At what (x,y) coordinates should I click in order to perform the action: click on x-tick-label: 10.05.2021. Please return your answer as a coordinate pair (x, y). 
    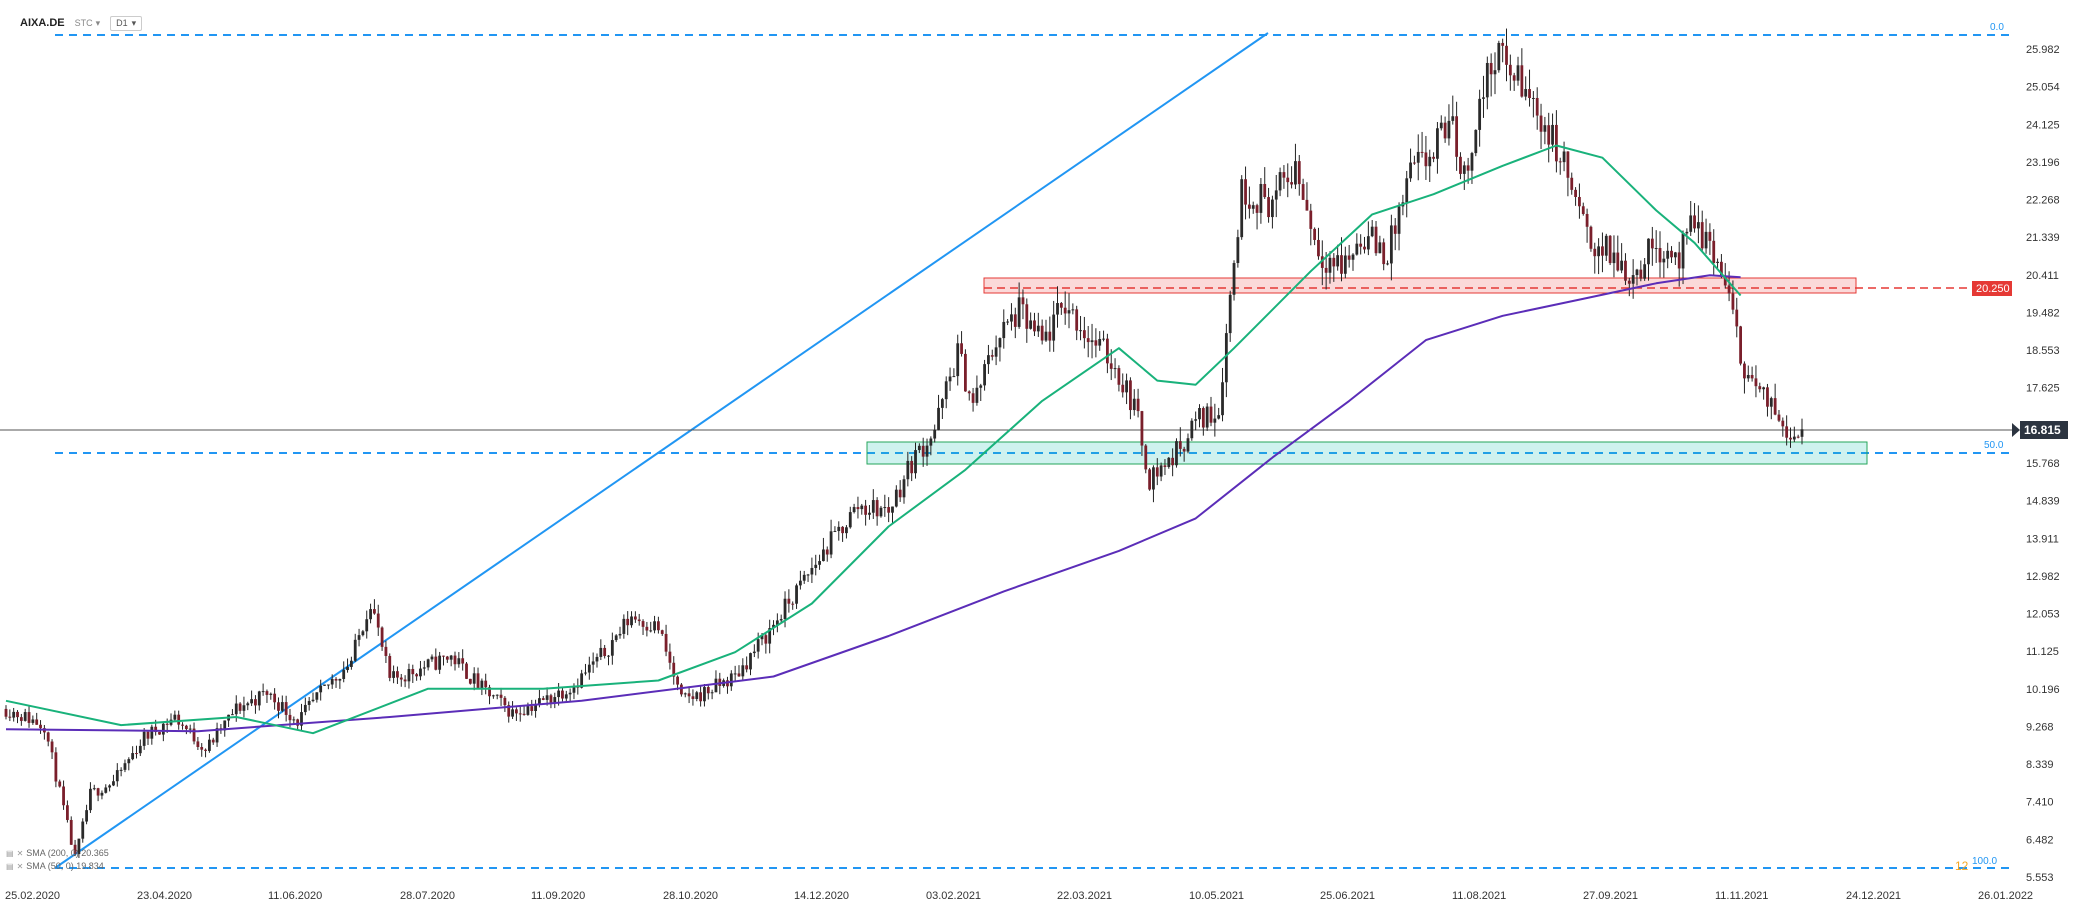
    Looking at the image, I should click on (1216, 896).